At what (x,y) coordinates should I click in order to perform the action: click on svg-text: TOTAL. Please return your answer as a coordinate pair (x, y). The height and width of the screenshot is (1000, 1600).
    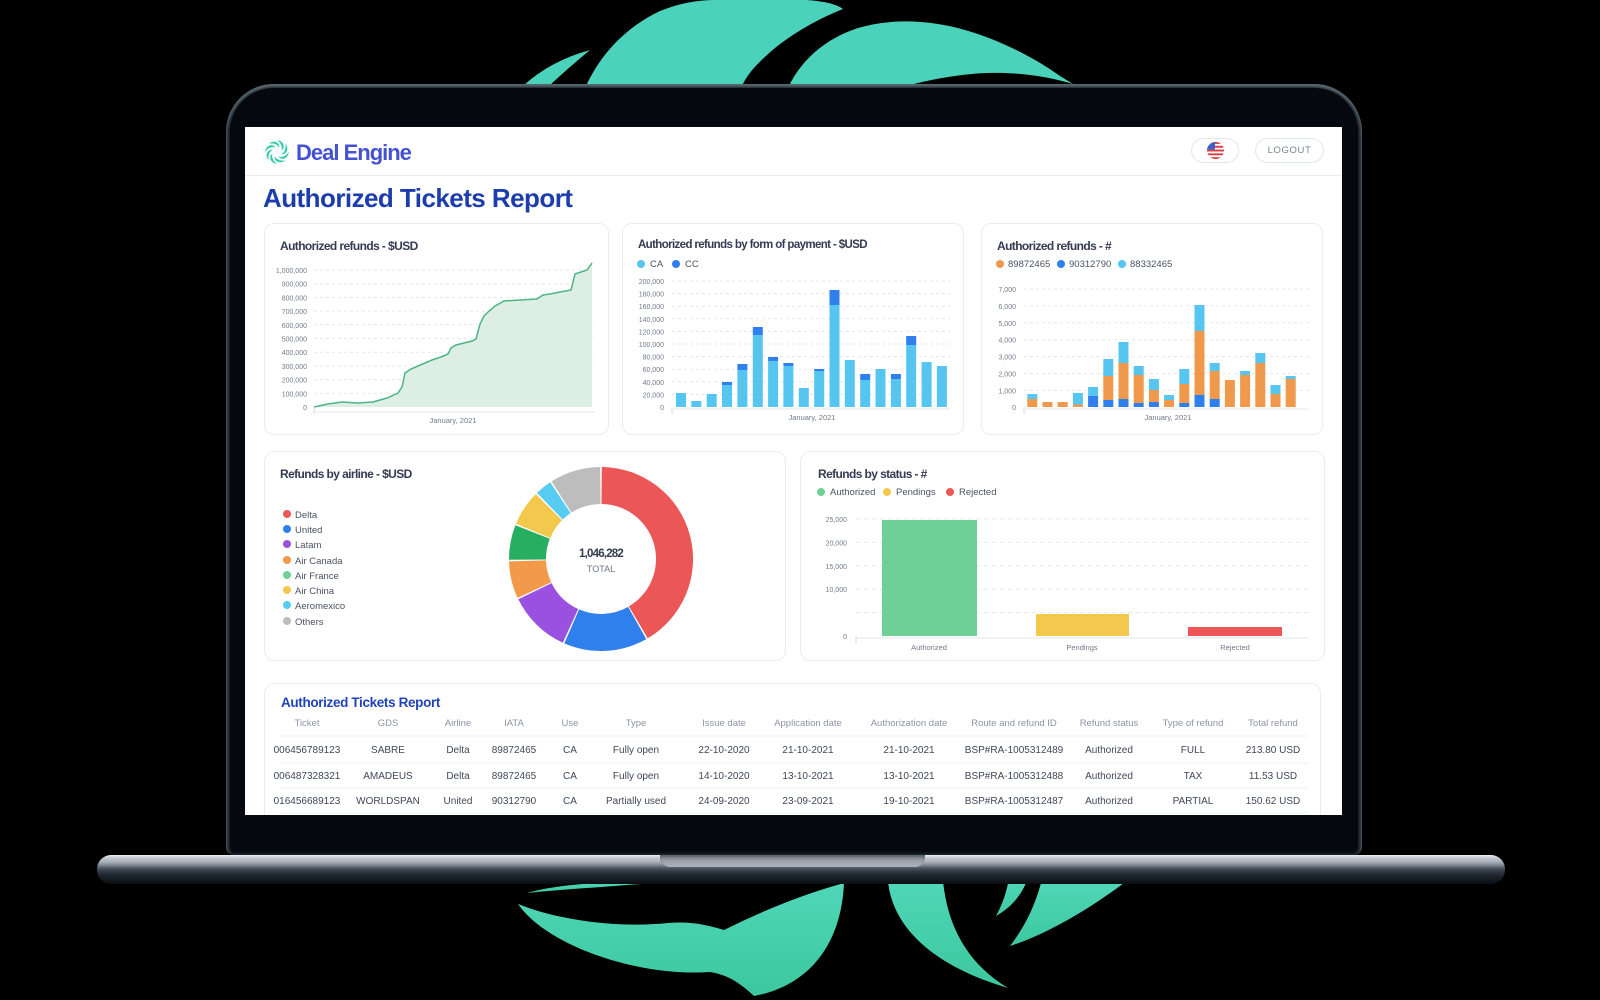
    Looking at the image, I should click on (601, 569).